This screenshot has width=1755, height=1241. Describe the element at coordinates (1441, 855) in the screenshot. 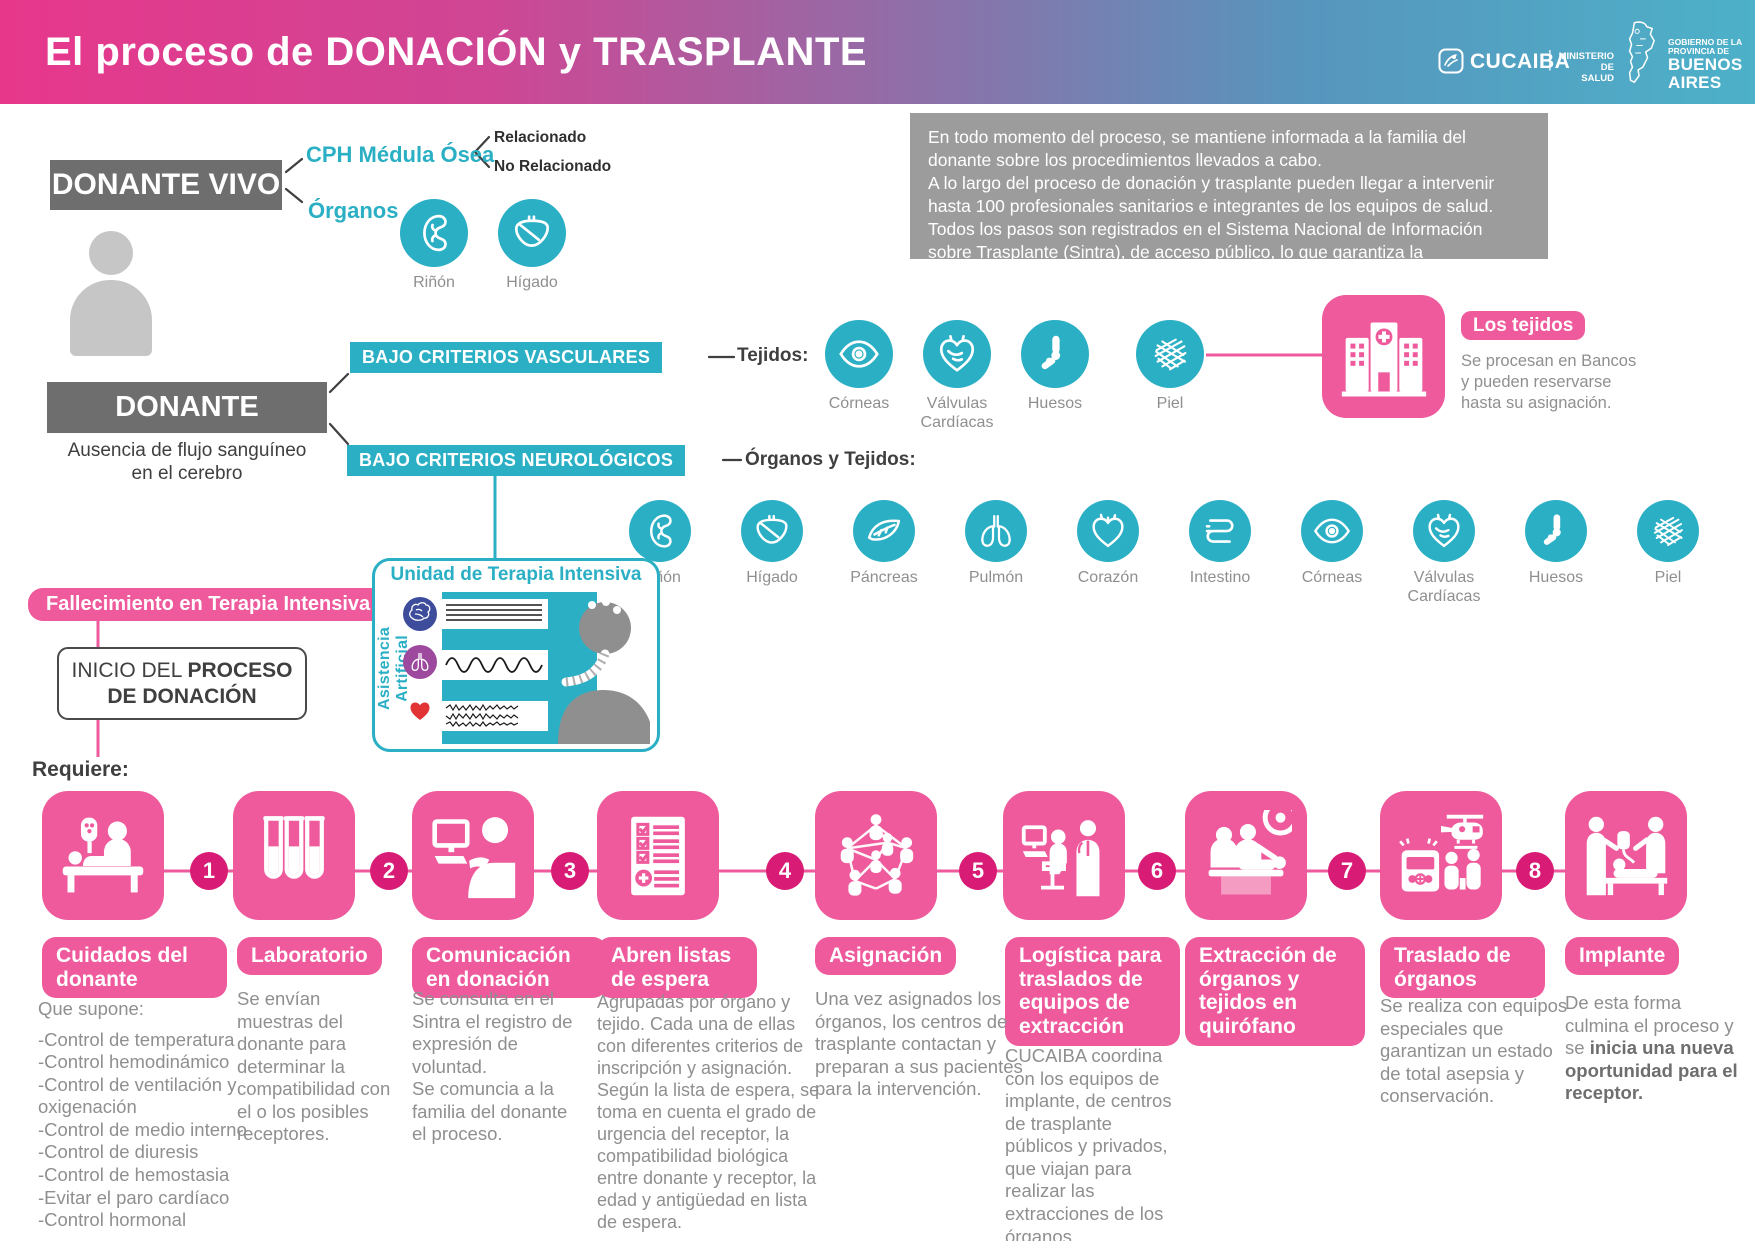

I see `step-icon-traslado` at that location.